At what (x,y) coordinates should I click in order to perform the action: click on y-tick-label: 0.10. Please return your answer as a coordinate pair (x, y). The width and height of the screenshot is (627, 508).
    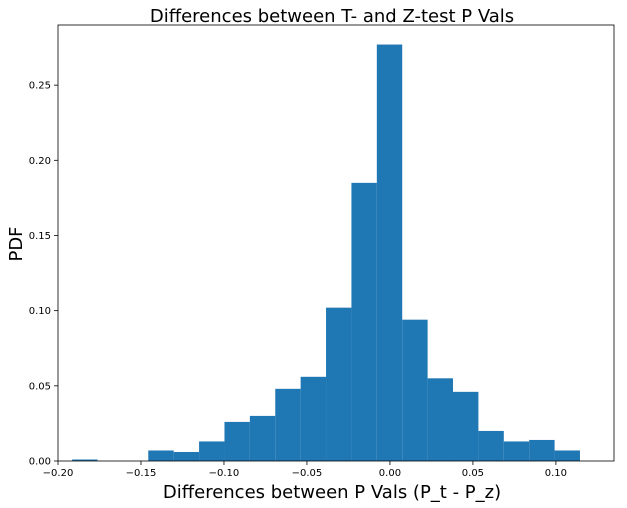
    Looking at the image, I should click on (40, 311).